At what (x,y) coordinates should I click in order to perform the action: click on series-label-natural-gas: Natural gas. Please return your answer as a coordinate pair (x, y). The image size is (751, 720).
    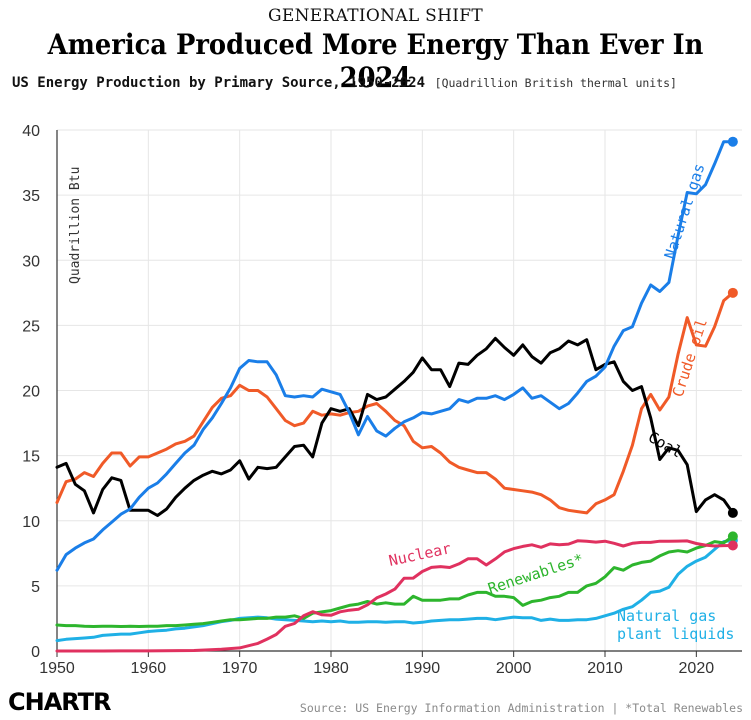
    Looking at the image, I should click on (685, 211).